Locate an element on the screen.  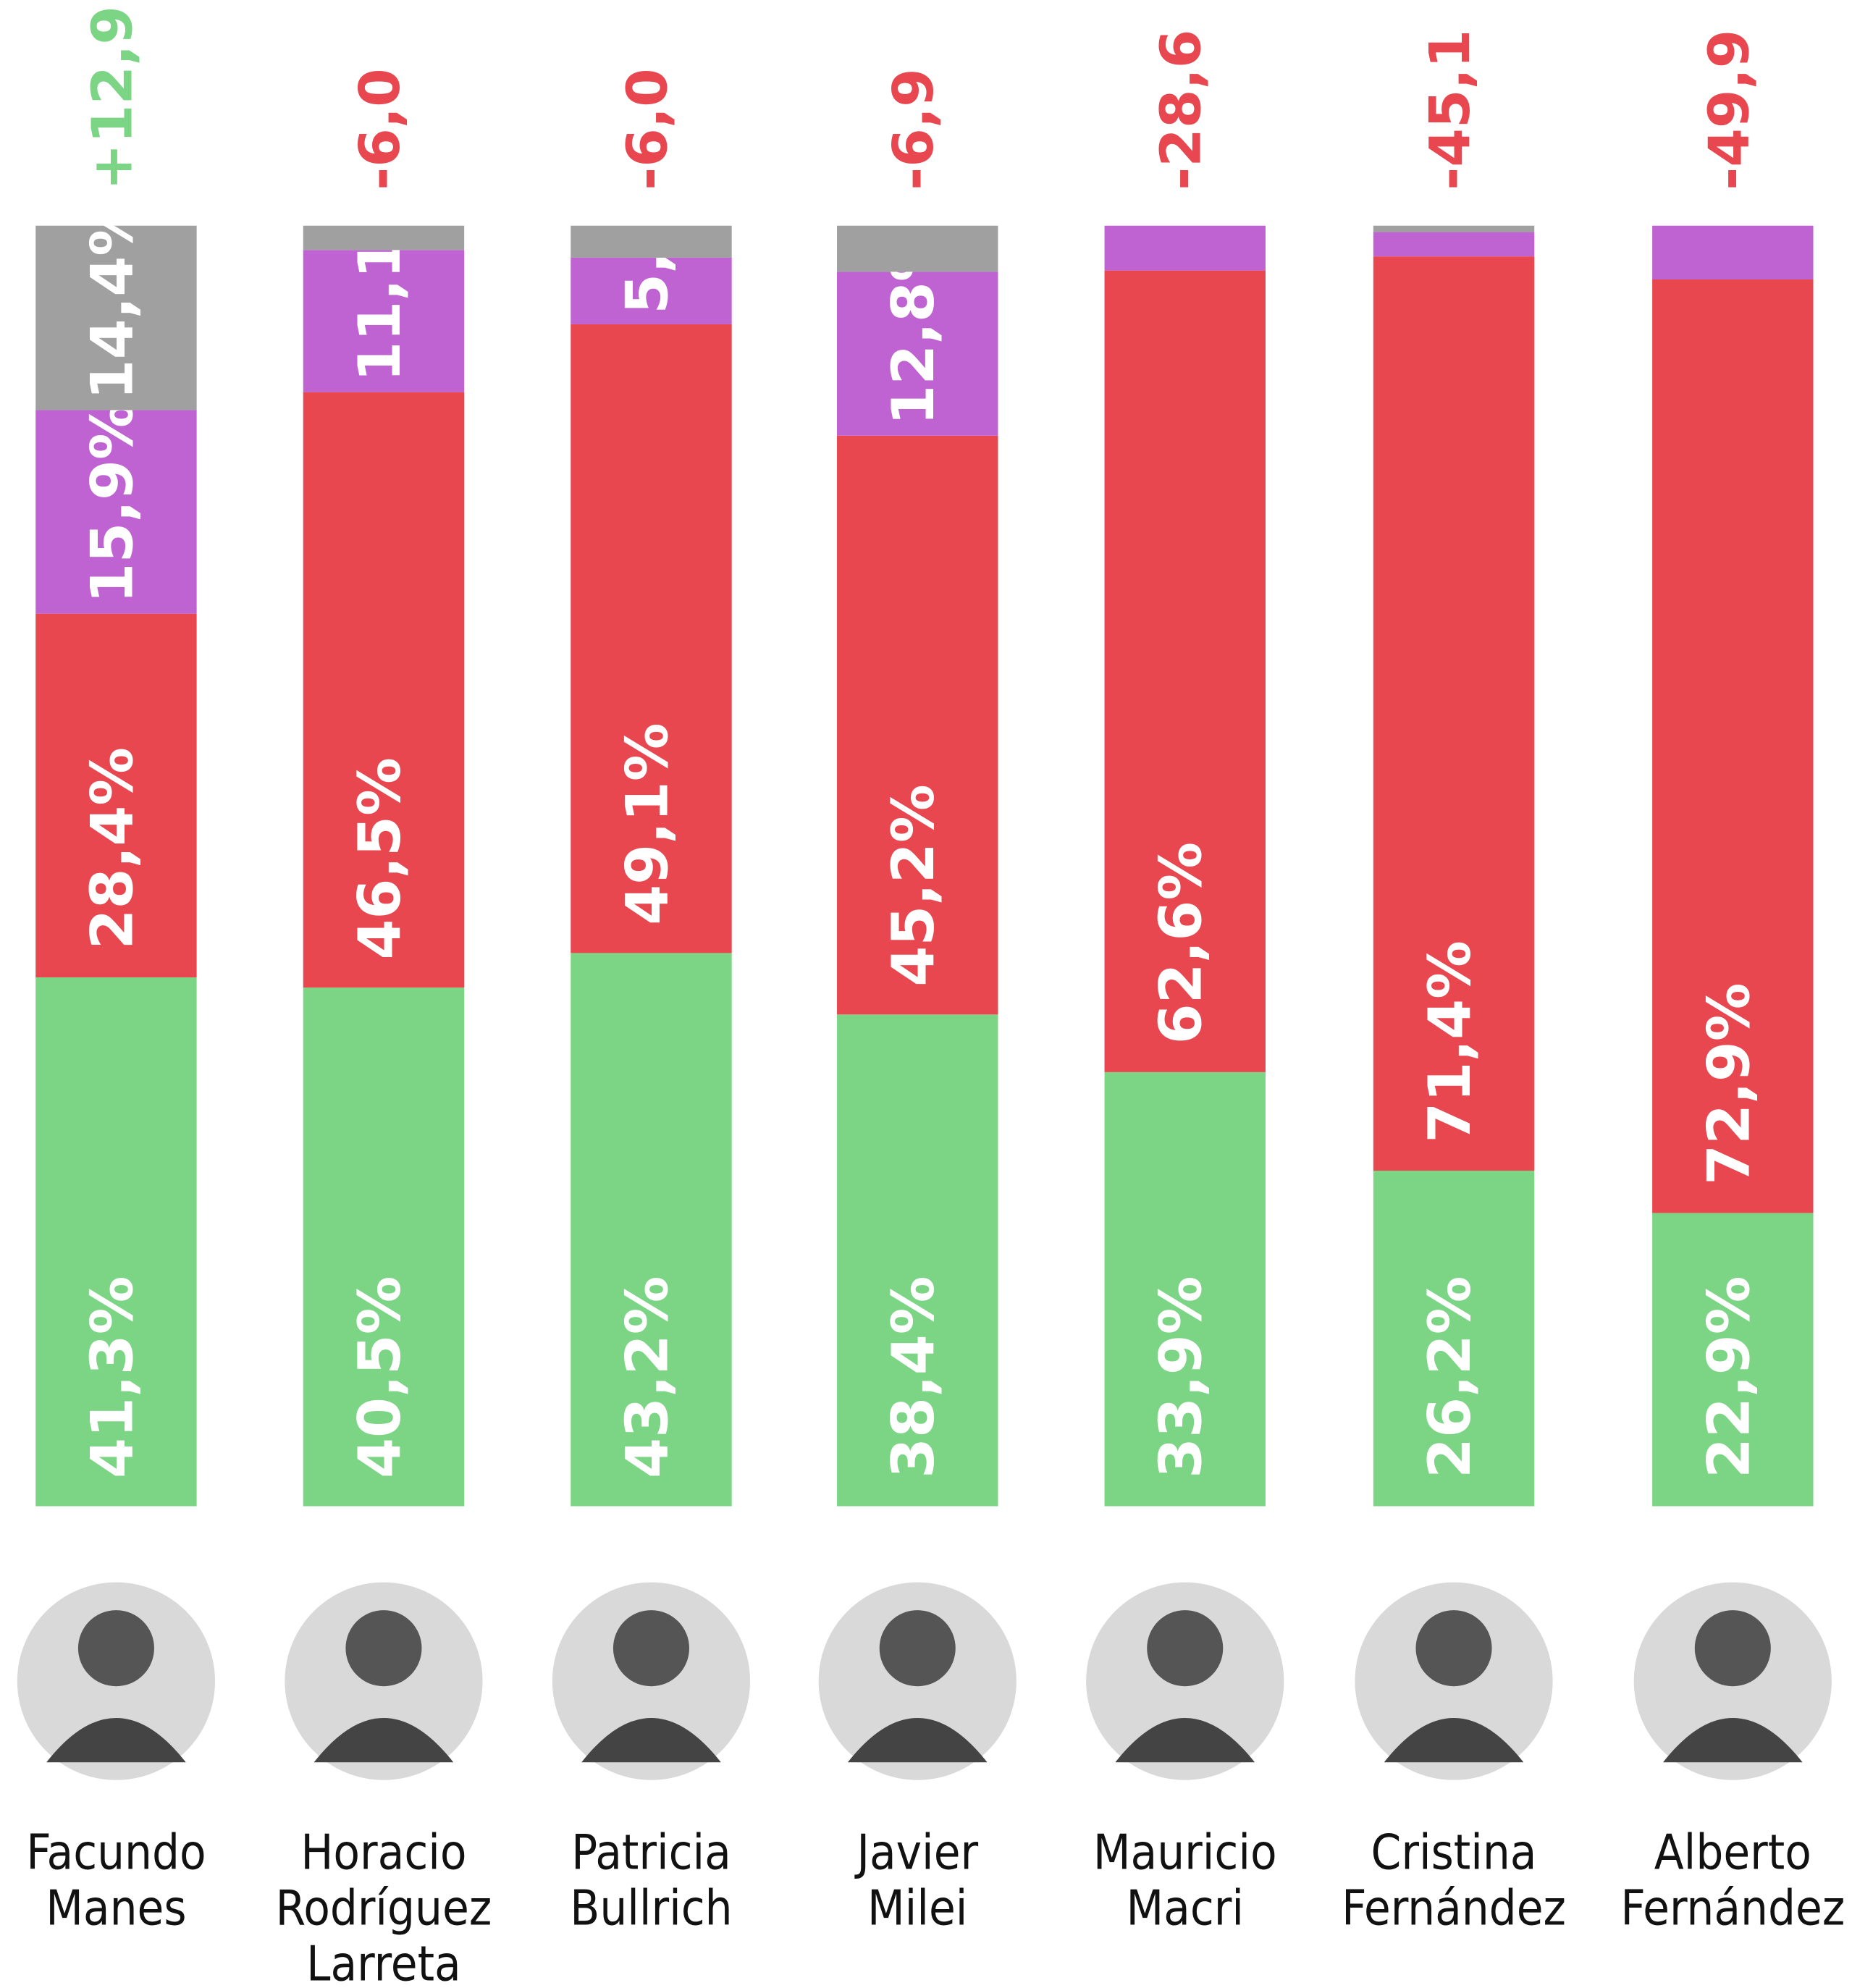
segment-label: 22,9% is located at coordinates (1728, 1377).